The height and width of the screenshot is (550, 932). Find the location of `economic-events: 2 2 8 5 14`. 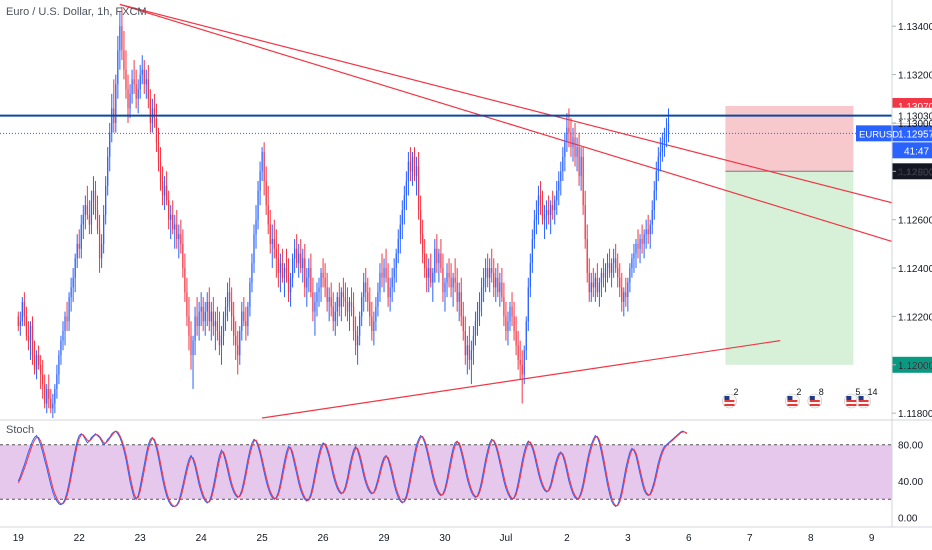

economic-events: 2 2 8 5 14 is located at coordinates (800, 398).